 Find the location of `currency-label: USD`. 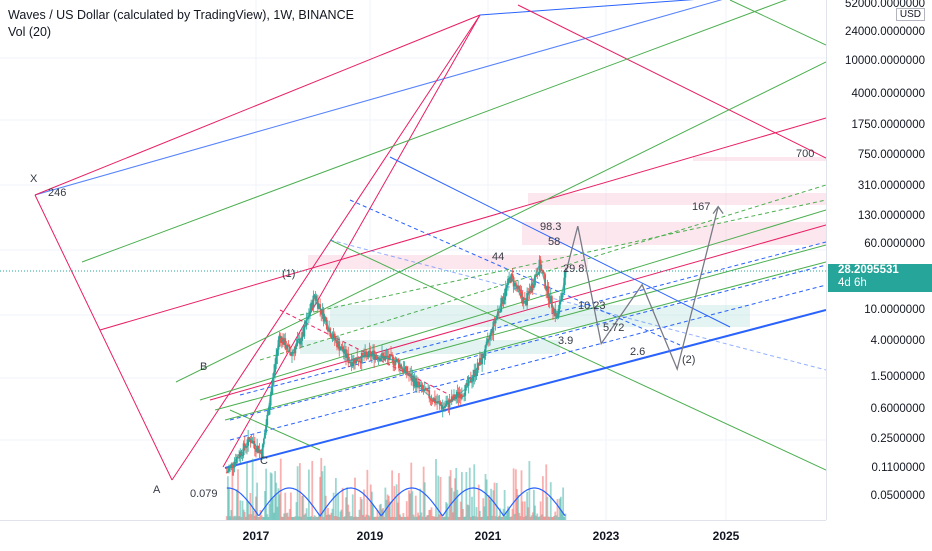

currency-label: USD is located at coordinates (910, 14).